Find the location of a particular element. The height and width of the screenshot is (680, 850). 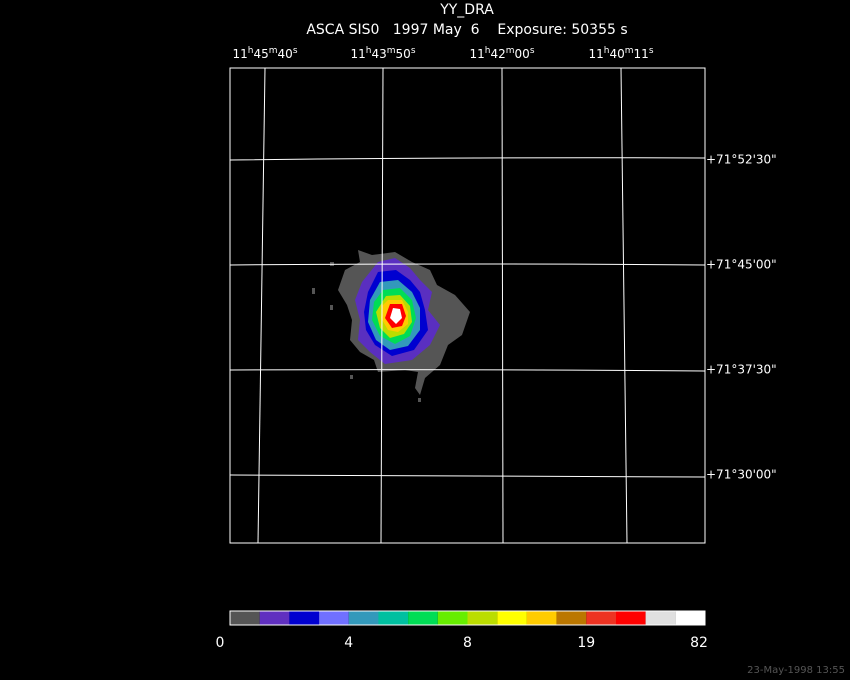

timestamp: 23-May-1998 13:55 is located at coordinates (796, 670).